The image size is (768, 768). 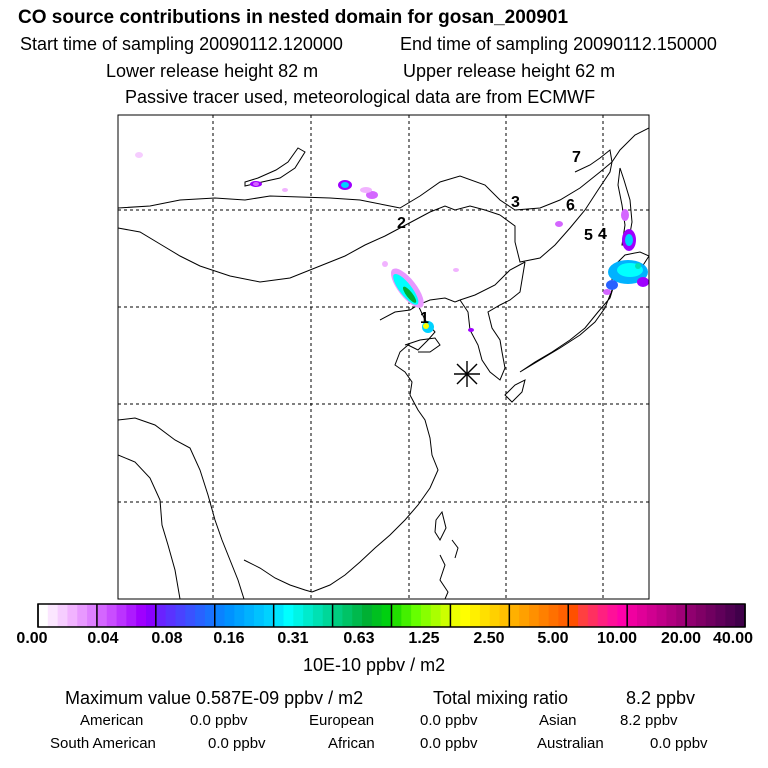 What do you see at coordinates (103, 638) in the screenshot?
I see `colorbar-tick-label: 0.04` at bounding box center [103, 638].